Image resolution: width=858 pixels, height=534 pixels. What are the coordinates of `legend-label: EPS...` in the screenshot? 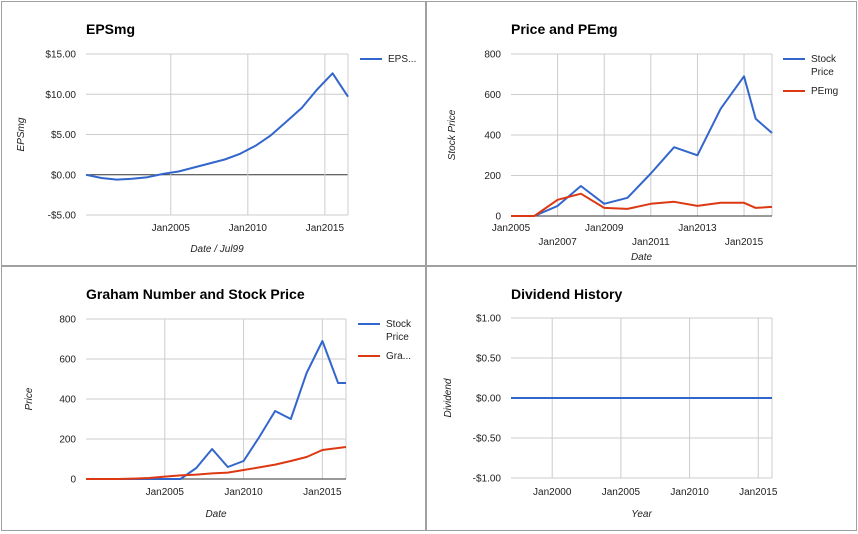 It's located at (402, 59).